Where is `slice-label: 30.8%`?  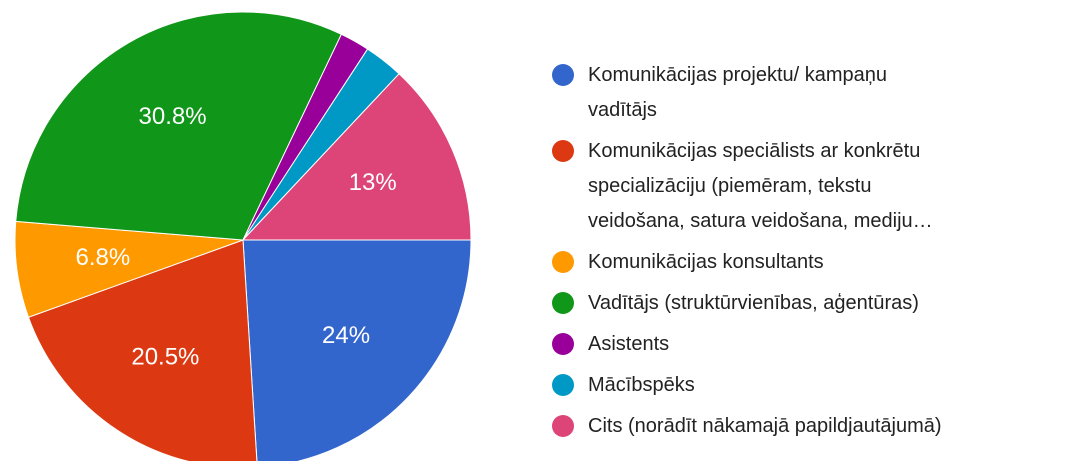 slice-label: 30.8% is located at coordinates (173, 116).